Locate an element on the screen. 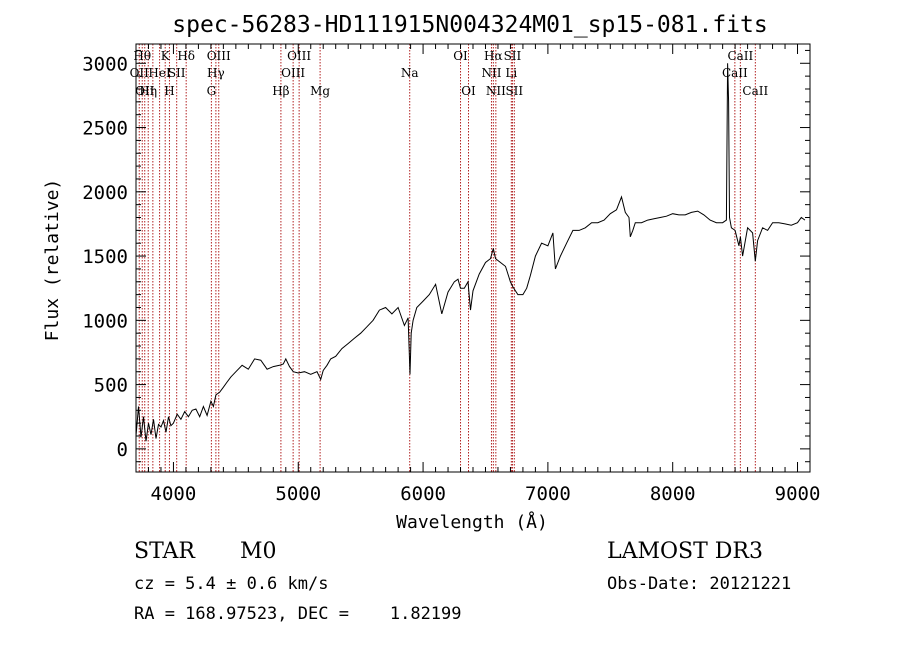  x-tick-label: 5000 is located at coordinates (298, 494).